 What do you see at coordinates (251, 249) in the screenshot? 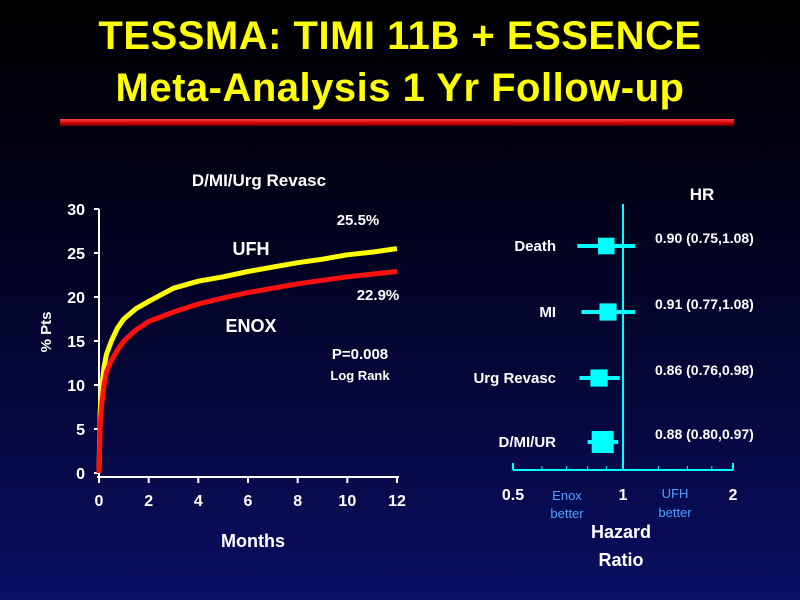
I see `km-series-ufh-label: UFH` at bounding box center [251, 249].